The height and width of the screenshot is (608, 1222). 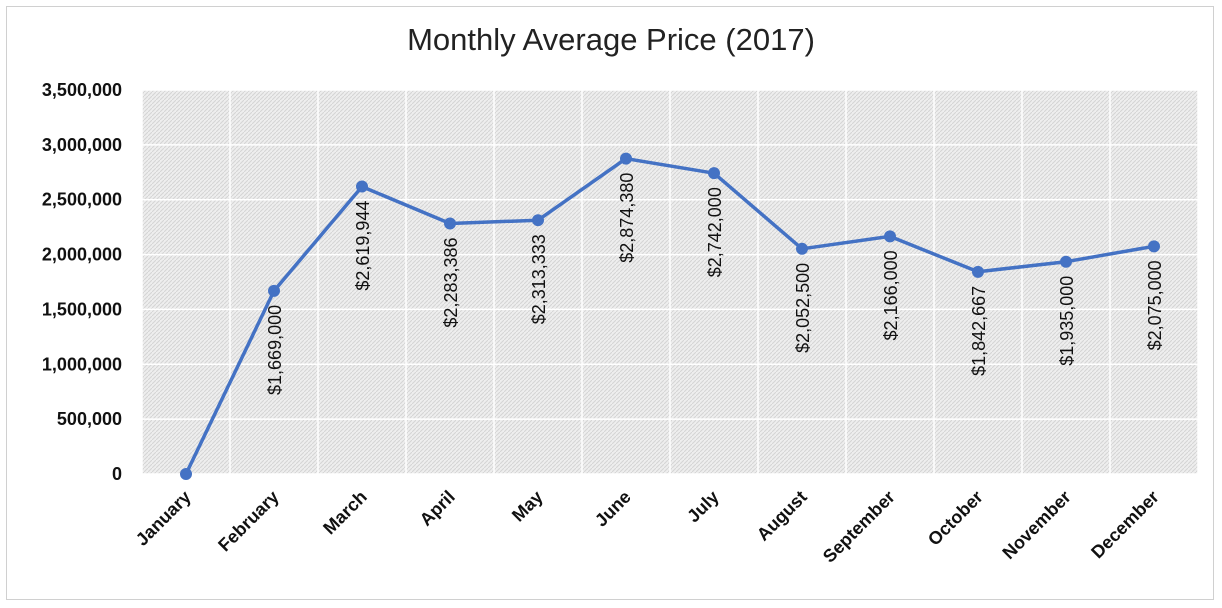 I want to click on x-tick-label: April, so click(x=437, y=508).